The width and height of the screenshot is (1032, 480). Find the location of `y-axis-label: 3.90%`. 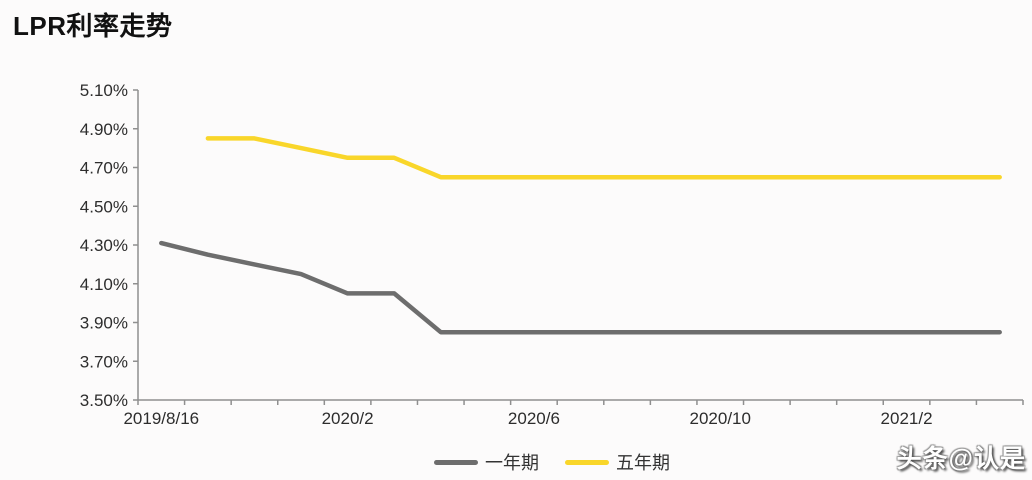

y-axis-label: 3.90% is located at coordinates (104, 323).